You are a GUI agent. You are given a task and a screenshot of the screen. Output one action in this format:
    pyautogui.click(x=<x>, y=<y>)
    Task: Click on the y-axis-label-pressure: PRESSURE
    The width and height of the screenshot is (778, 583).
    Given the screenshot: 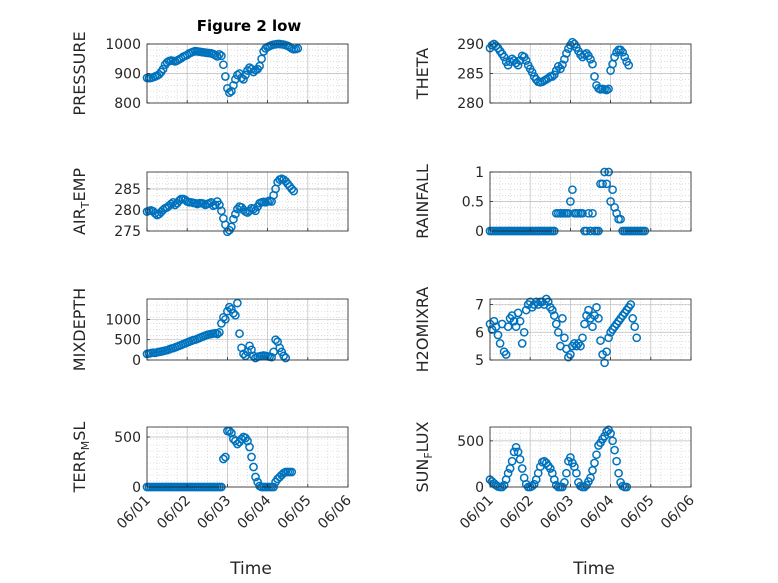 What is the action you would take?
    pyautogui.click(x=79, y=73)
    